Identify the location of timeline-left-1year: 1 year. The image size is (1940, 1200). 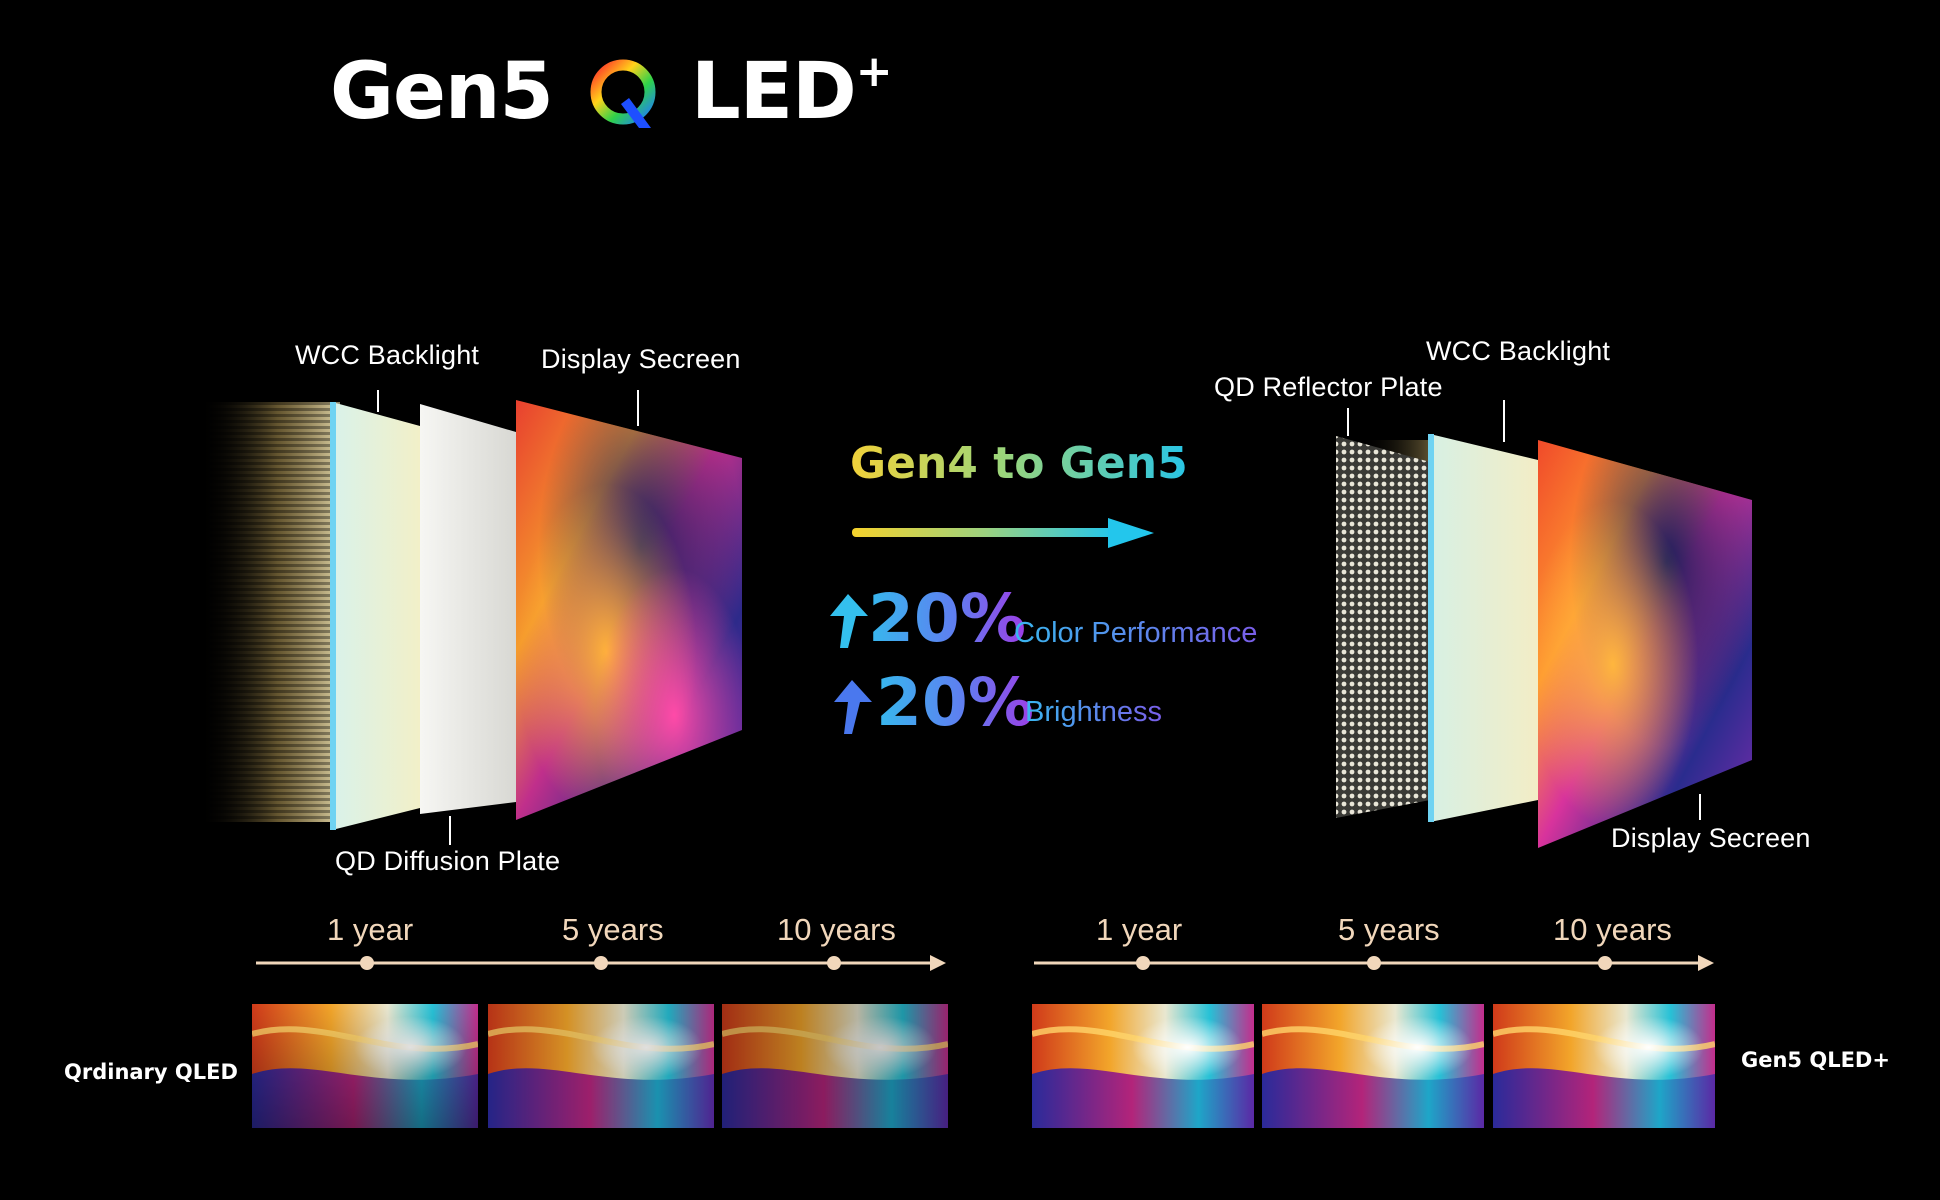
(370, 929).